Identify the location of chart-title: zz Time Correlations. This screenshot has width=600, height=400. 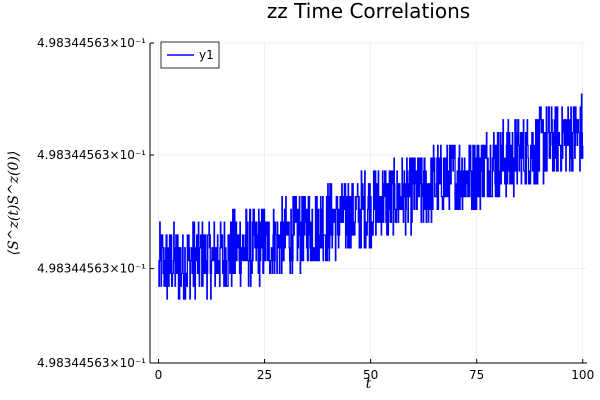
(368, 11).